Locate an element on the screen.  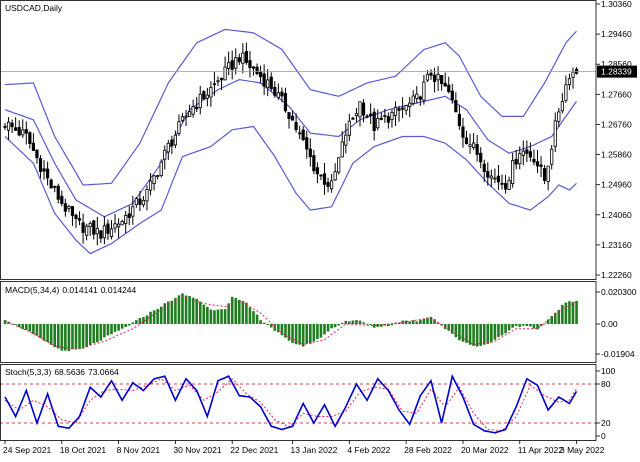
price-tick-label: 1.25860 is located at coordinates (616, 155).